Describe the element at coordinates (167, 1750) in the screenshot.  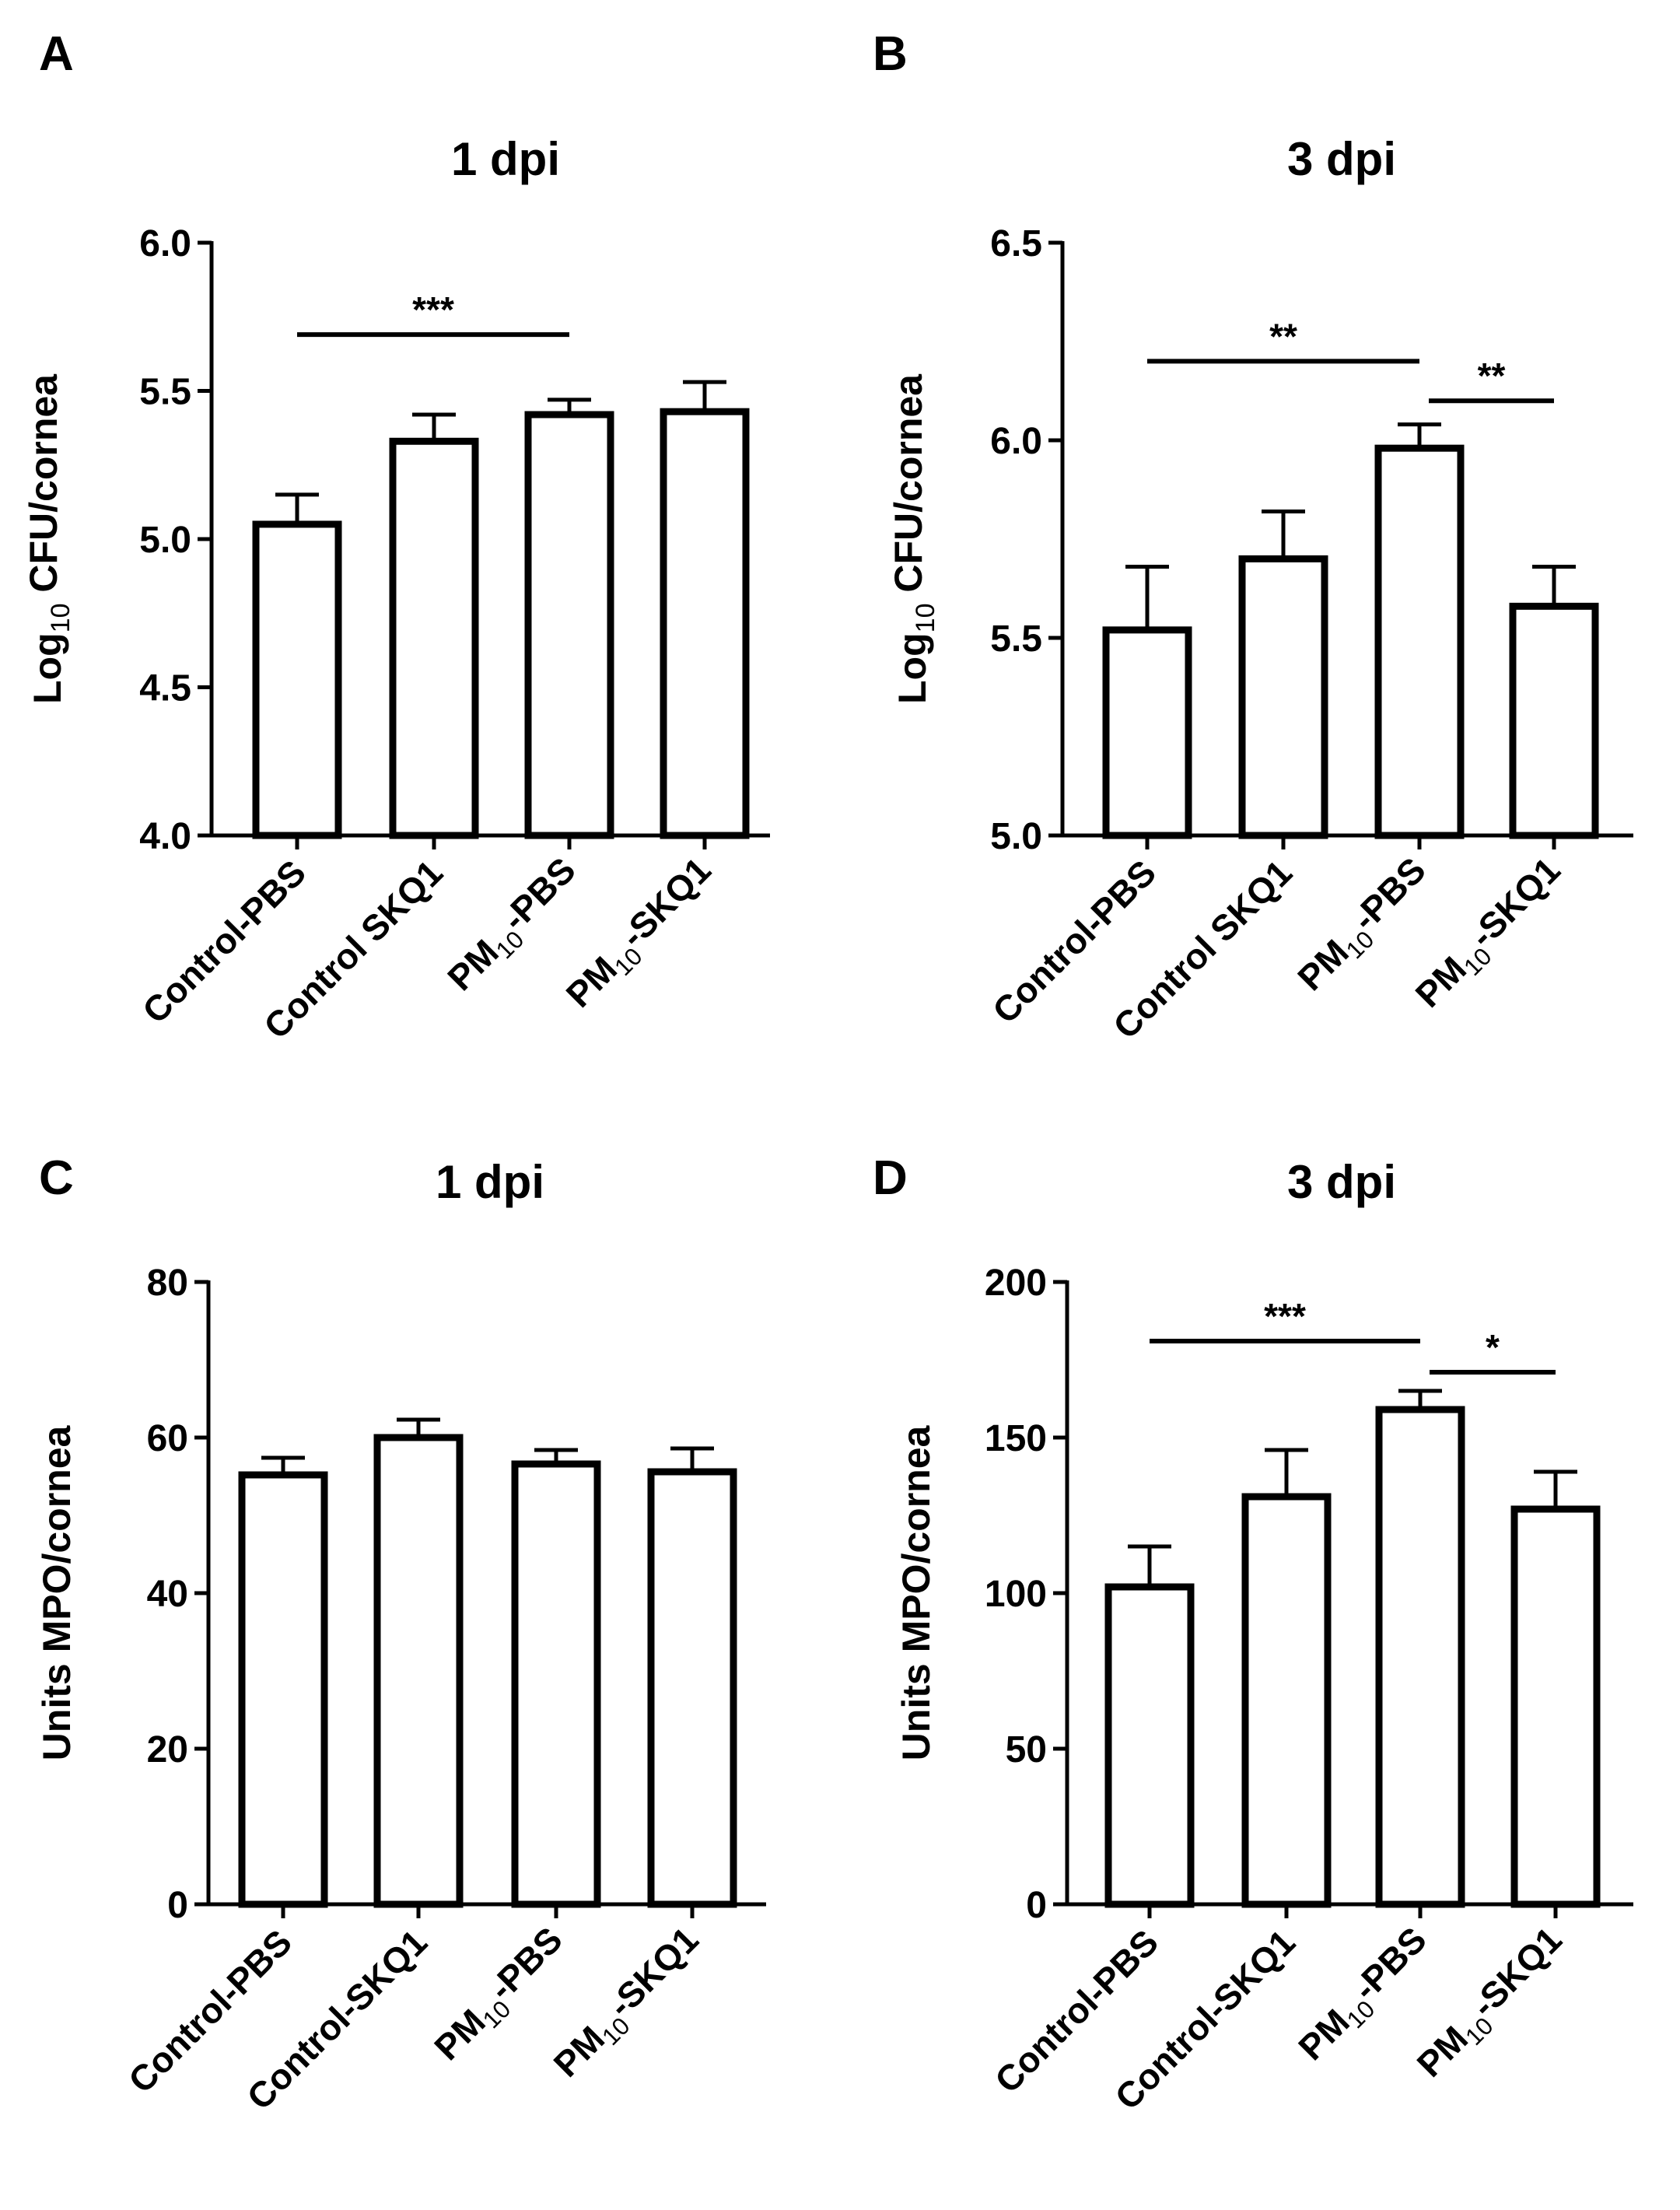
I see `y-tick-label: 20` at that location.